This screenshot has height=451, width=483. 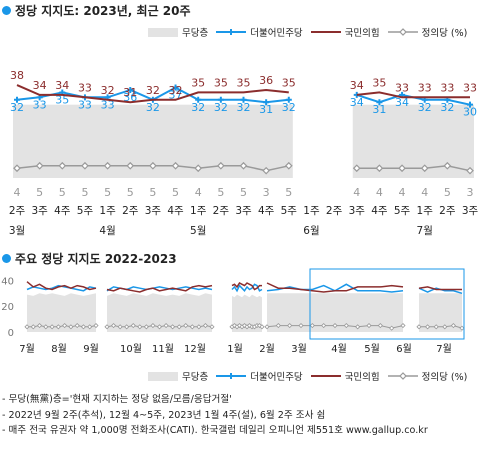 I want to click on legend2-nonpartisan: 무당층, so click(x=178, y=376).